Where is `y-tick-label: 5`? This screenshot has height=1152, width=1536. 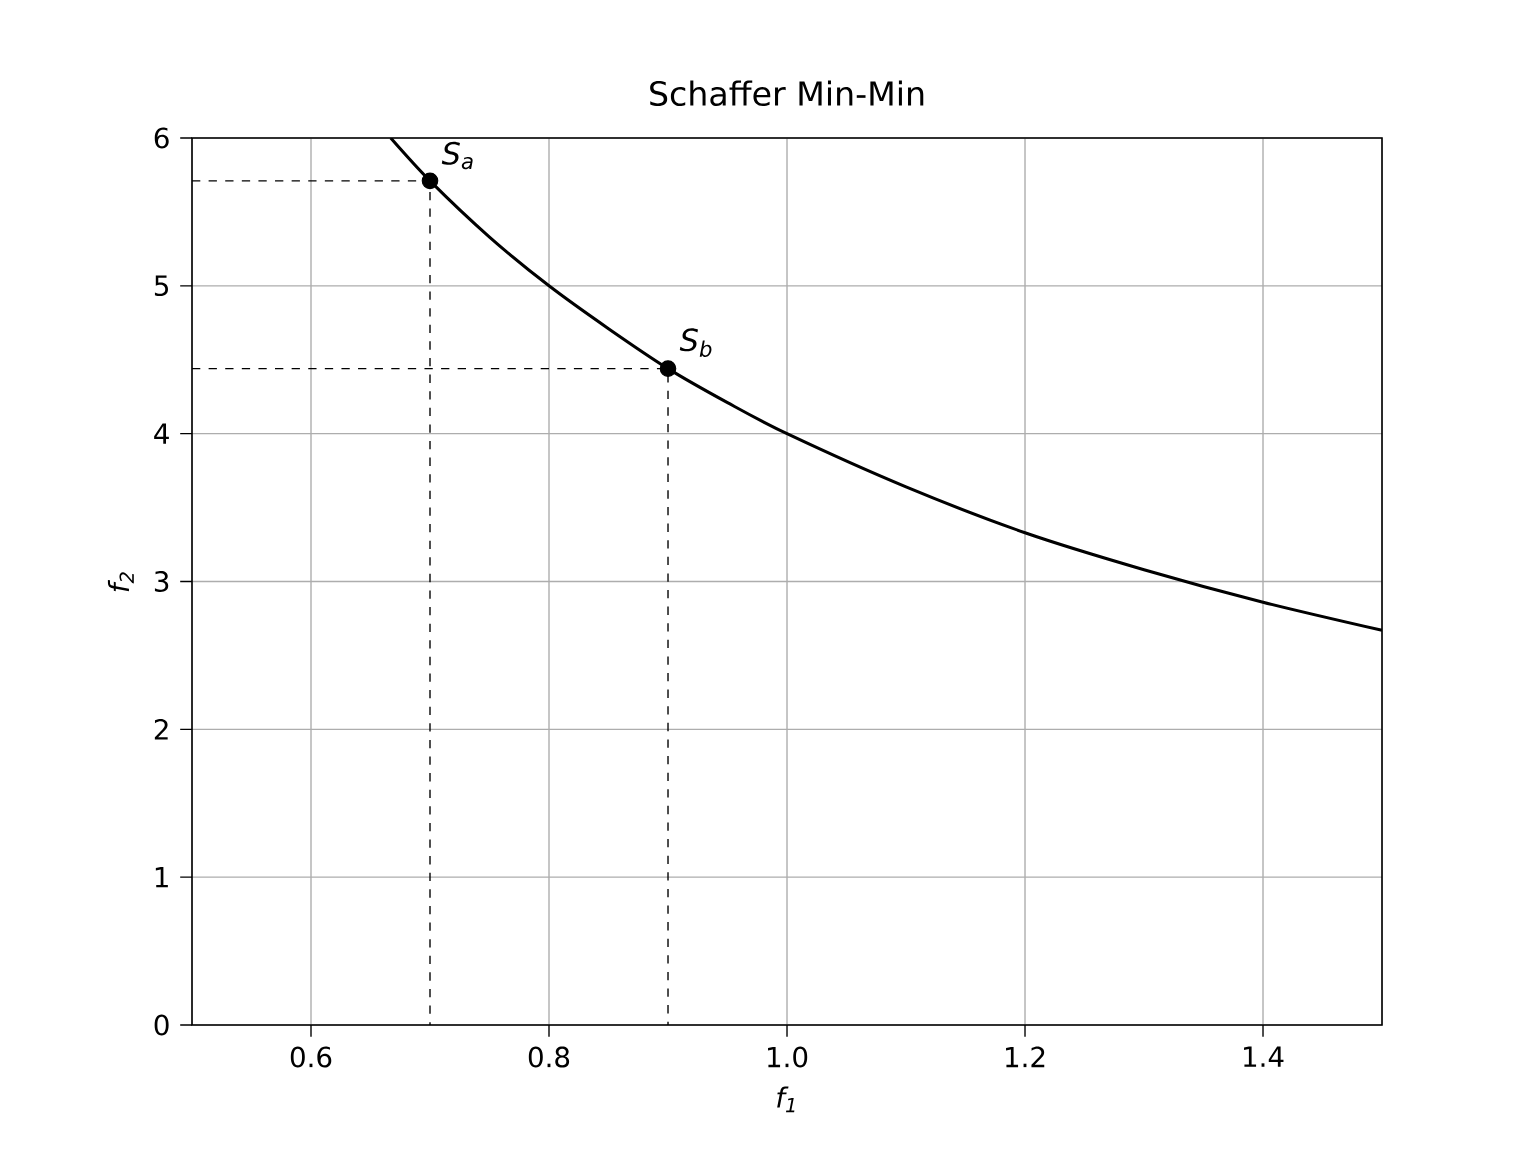
y-tick-label: 5 is located at coordinates (161, 286).